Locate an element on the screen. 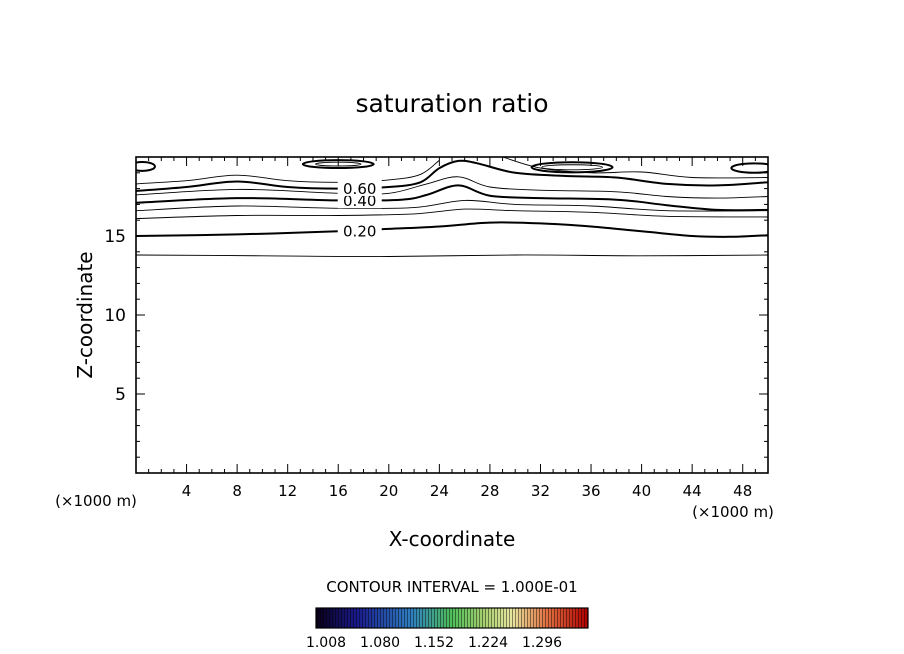  x-tick-label-8: 8 is located at coordinates (237, 491).